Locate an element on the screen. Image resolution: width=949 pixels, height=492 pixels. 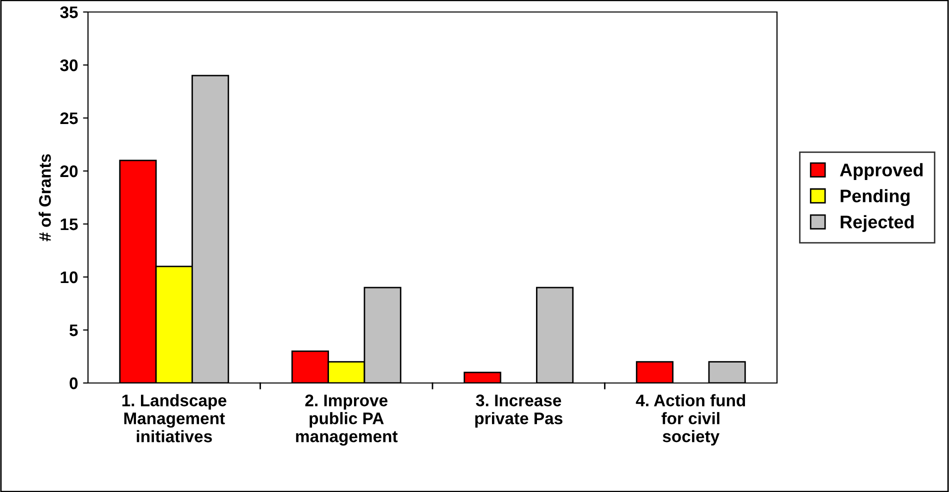
legend-label: Pending is located at coordinates (875, 197).